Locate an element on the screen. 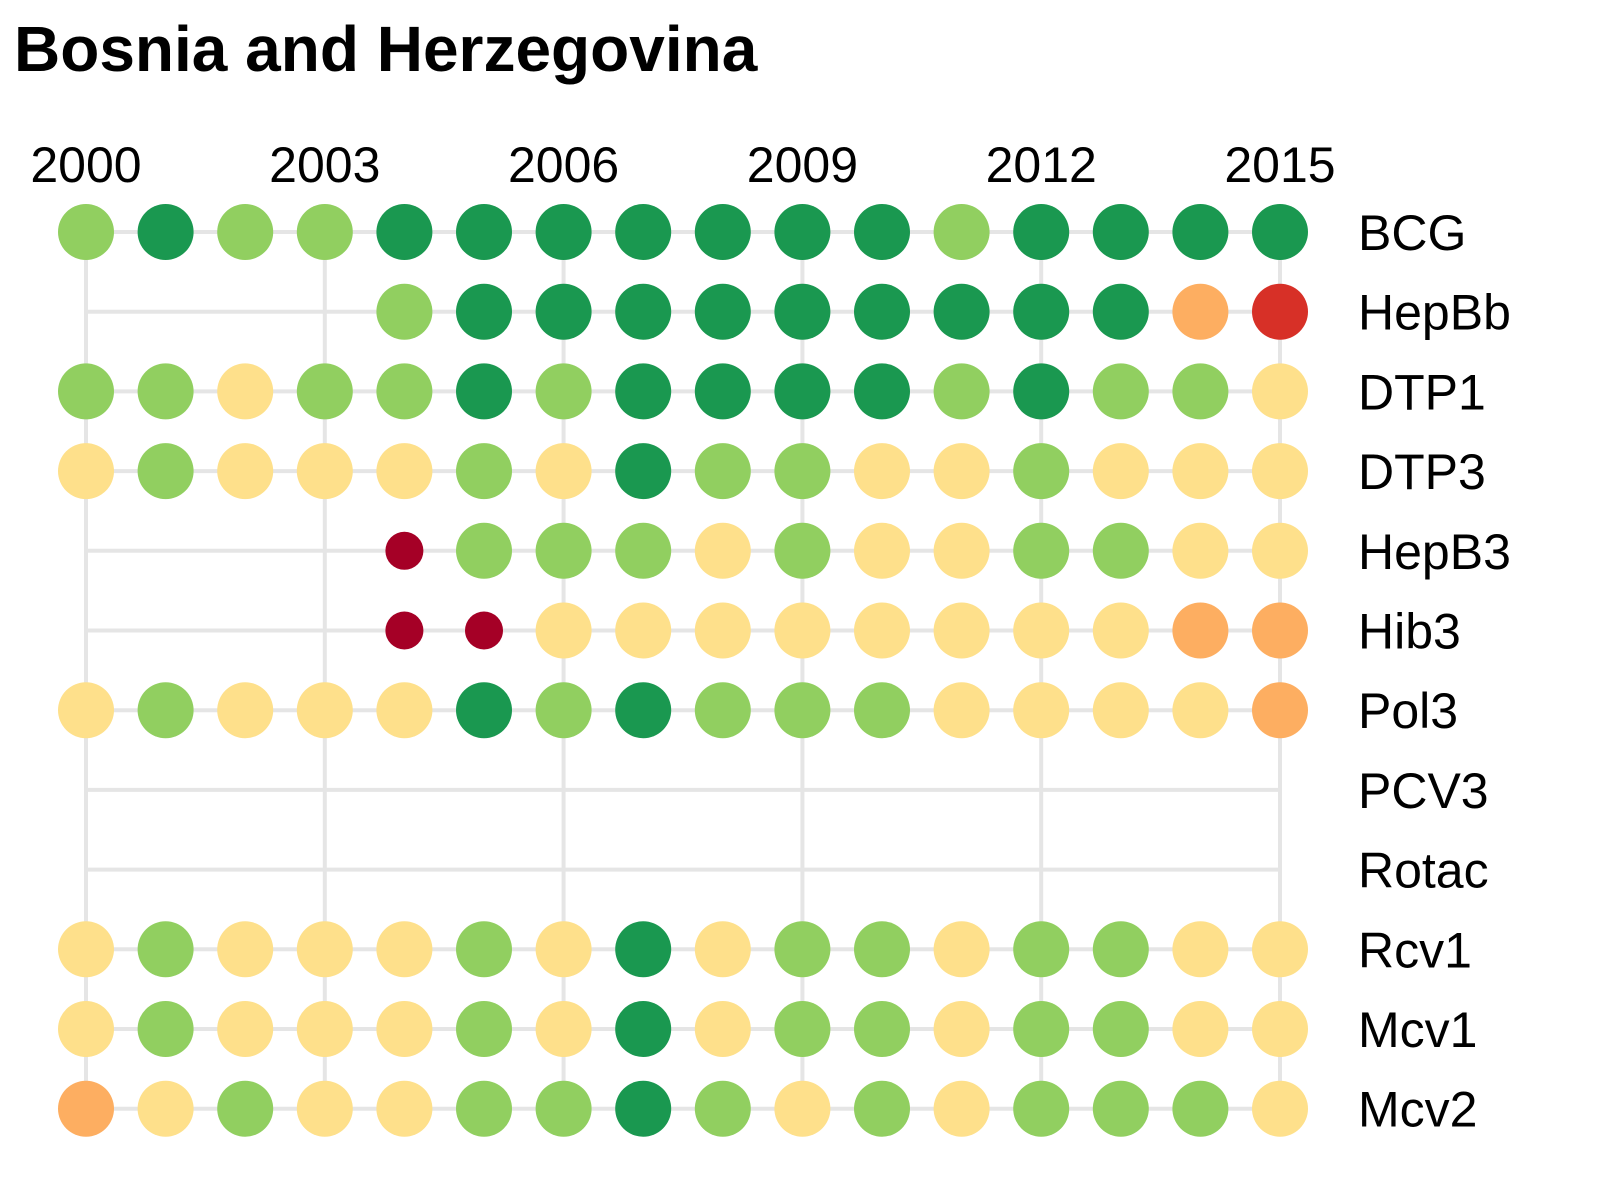 The image size is (1610, 1198). row-label: HepBb is located at coordinates (1434, 313).